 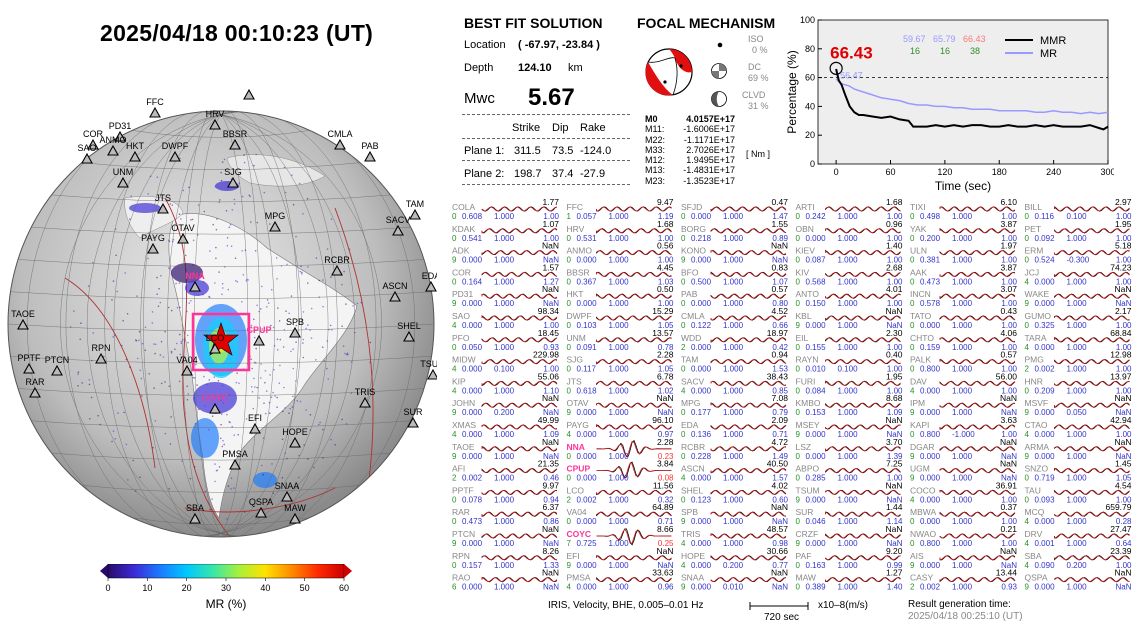 What do you see at coordinates (964, 536) in the screenshot?
I see `trace-cell: NWAO 0.21 0 0.800 1.000 1.00` at bounding box center [964, 536].